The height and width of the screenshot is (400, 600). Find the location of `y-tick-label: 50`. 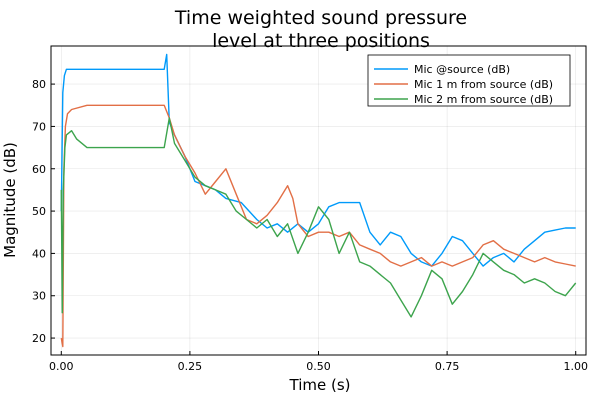

y-tick-label: 50 is located at coordinates (39, 211).